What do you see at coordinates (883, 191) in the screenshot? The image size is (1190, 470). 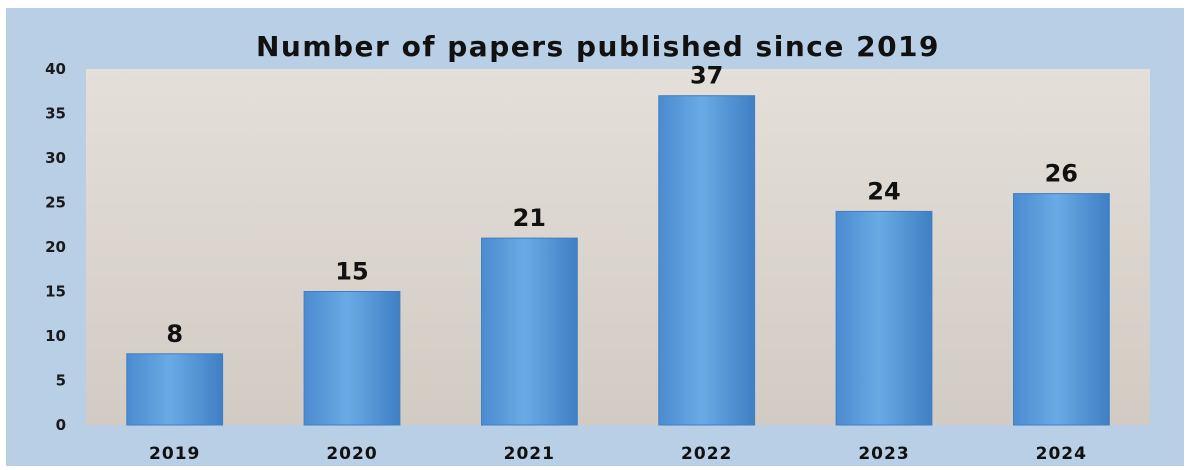 I see `data-label: 24` at bounding box center [883, 191].